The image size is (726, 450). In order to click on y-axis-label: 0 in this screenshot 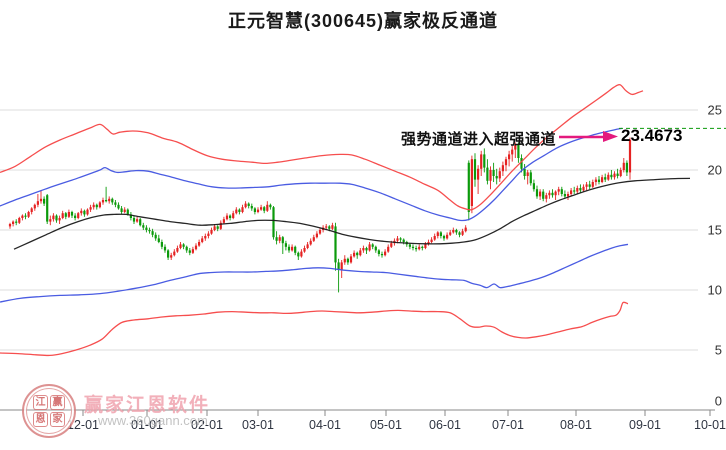, I will do `click(718, 401)`.